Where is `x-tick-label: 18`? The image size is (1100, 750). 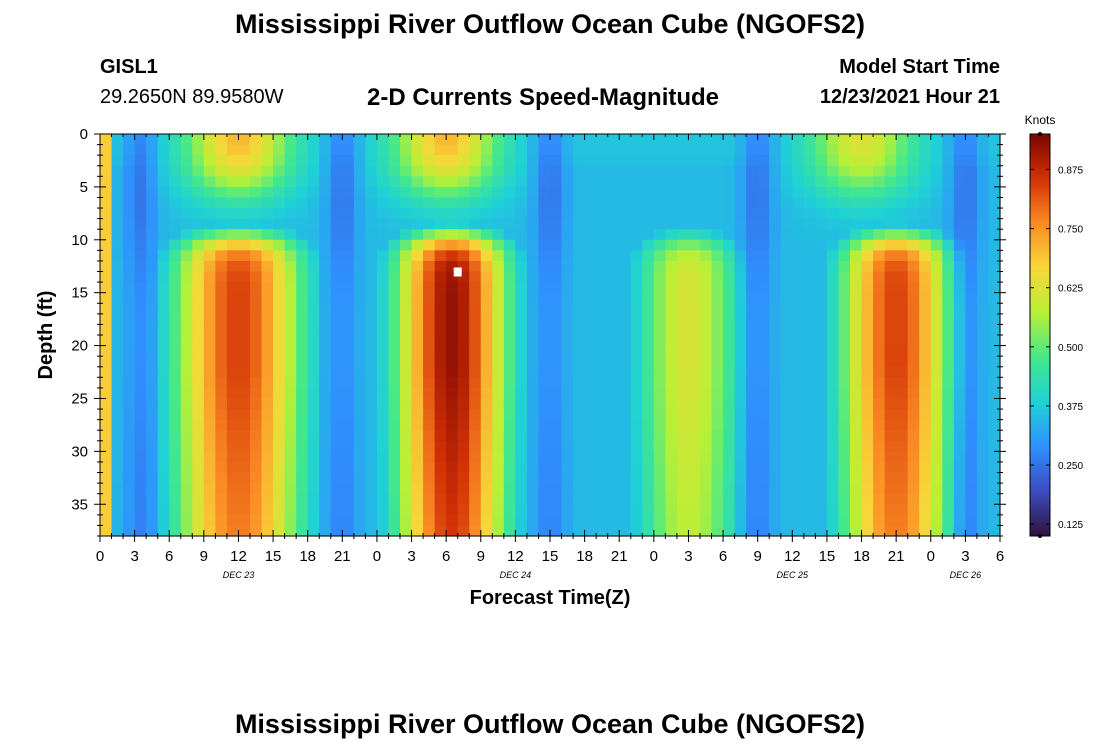
x-tick-label: 18 is located at coordinates (584, 556).